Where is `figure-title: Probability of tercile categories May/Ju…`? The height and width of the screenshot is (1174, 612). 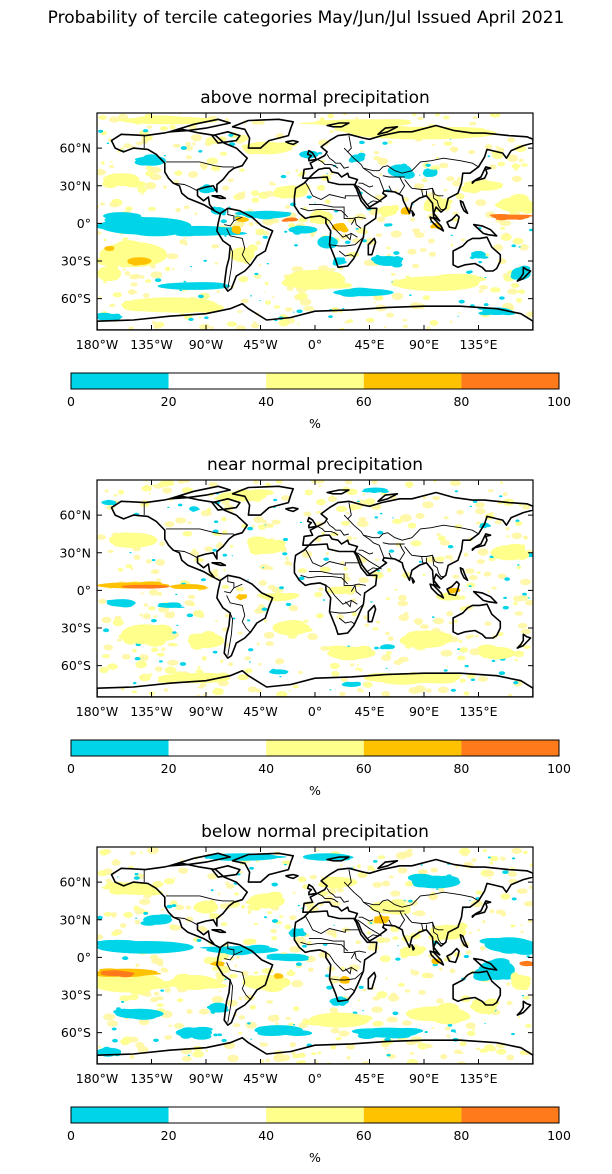 figure-title: Probability of tercile categories May/Ju… is located at coordinates (306, 18).